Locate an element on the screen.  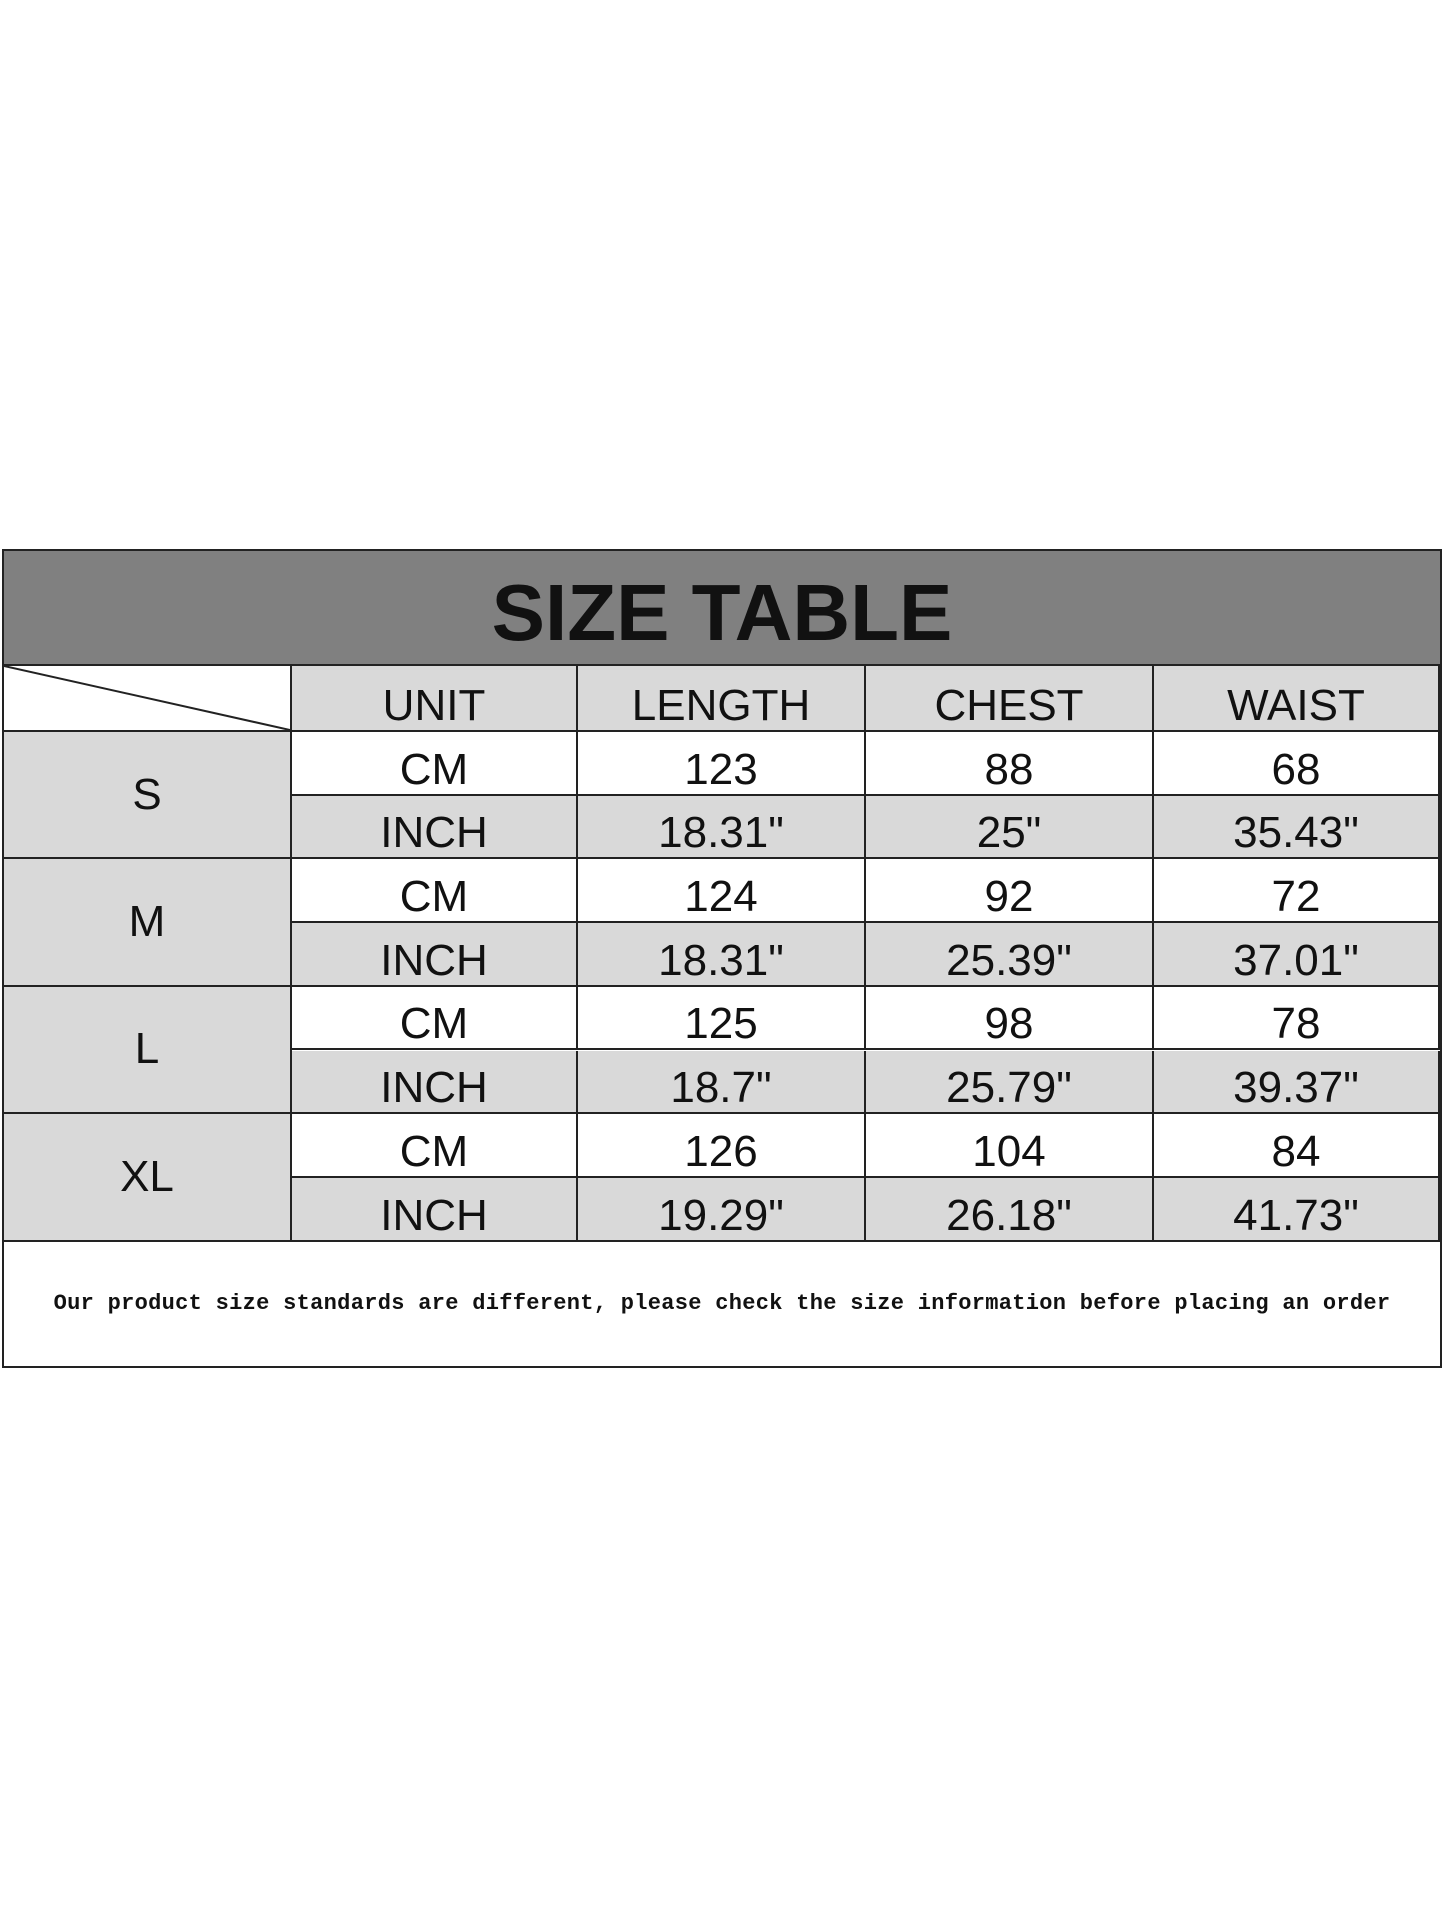
cm-value: 123 is located at coordinates (722, 764).